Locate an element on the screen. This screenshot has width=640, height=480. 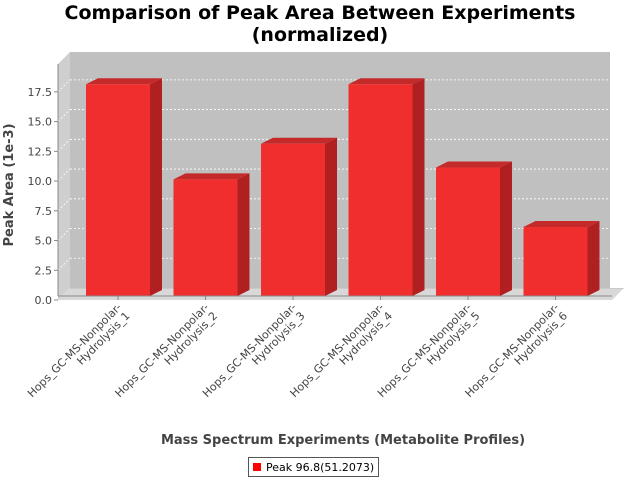
y-tick-label: 0.0 is located at coordinates (44, 300).